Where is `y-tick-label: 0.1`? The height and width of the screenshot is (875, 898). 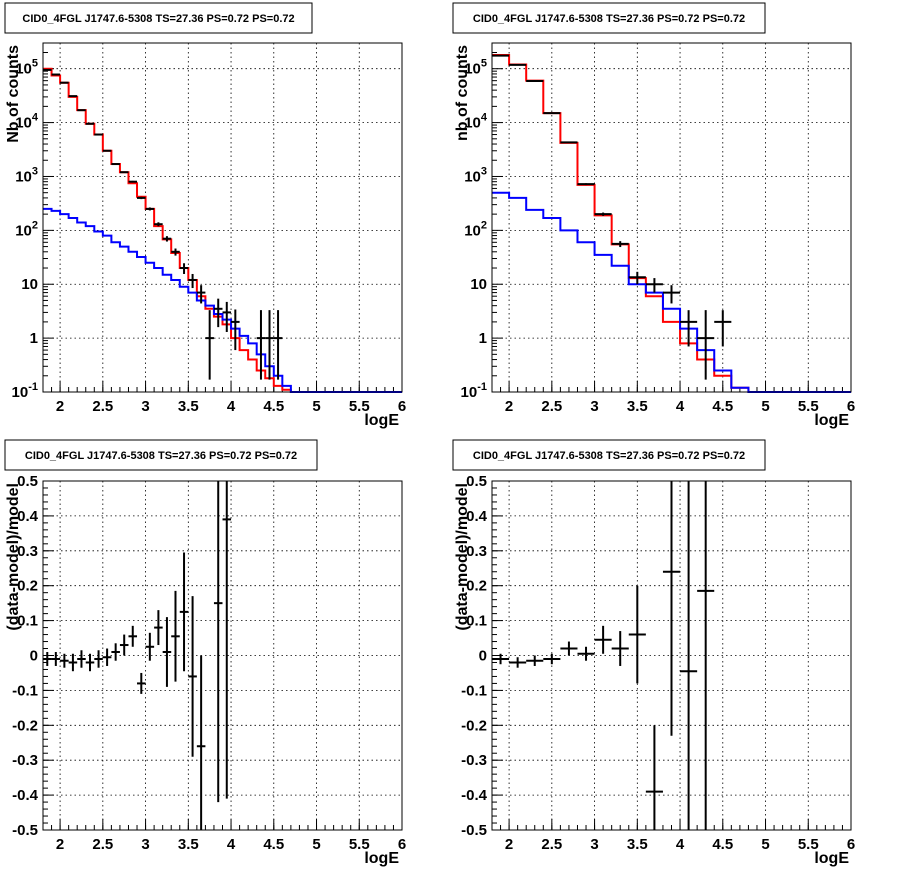 y-tick-label: 0.1 is located at coordinates (27, 621).